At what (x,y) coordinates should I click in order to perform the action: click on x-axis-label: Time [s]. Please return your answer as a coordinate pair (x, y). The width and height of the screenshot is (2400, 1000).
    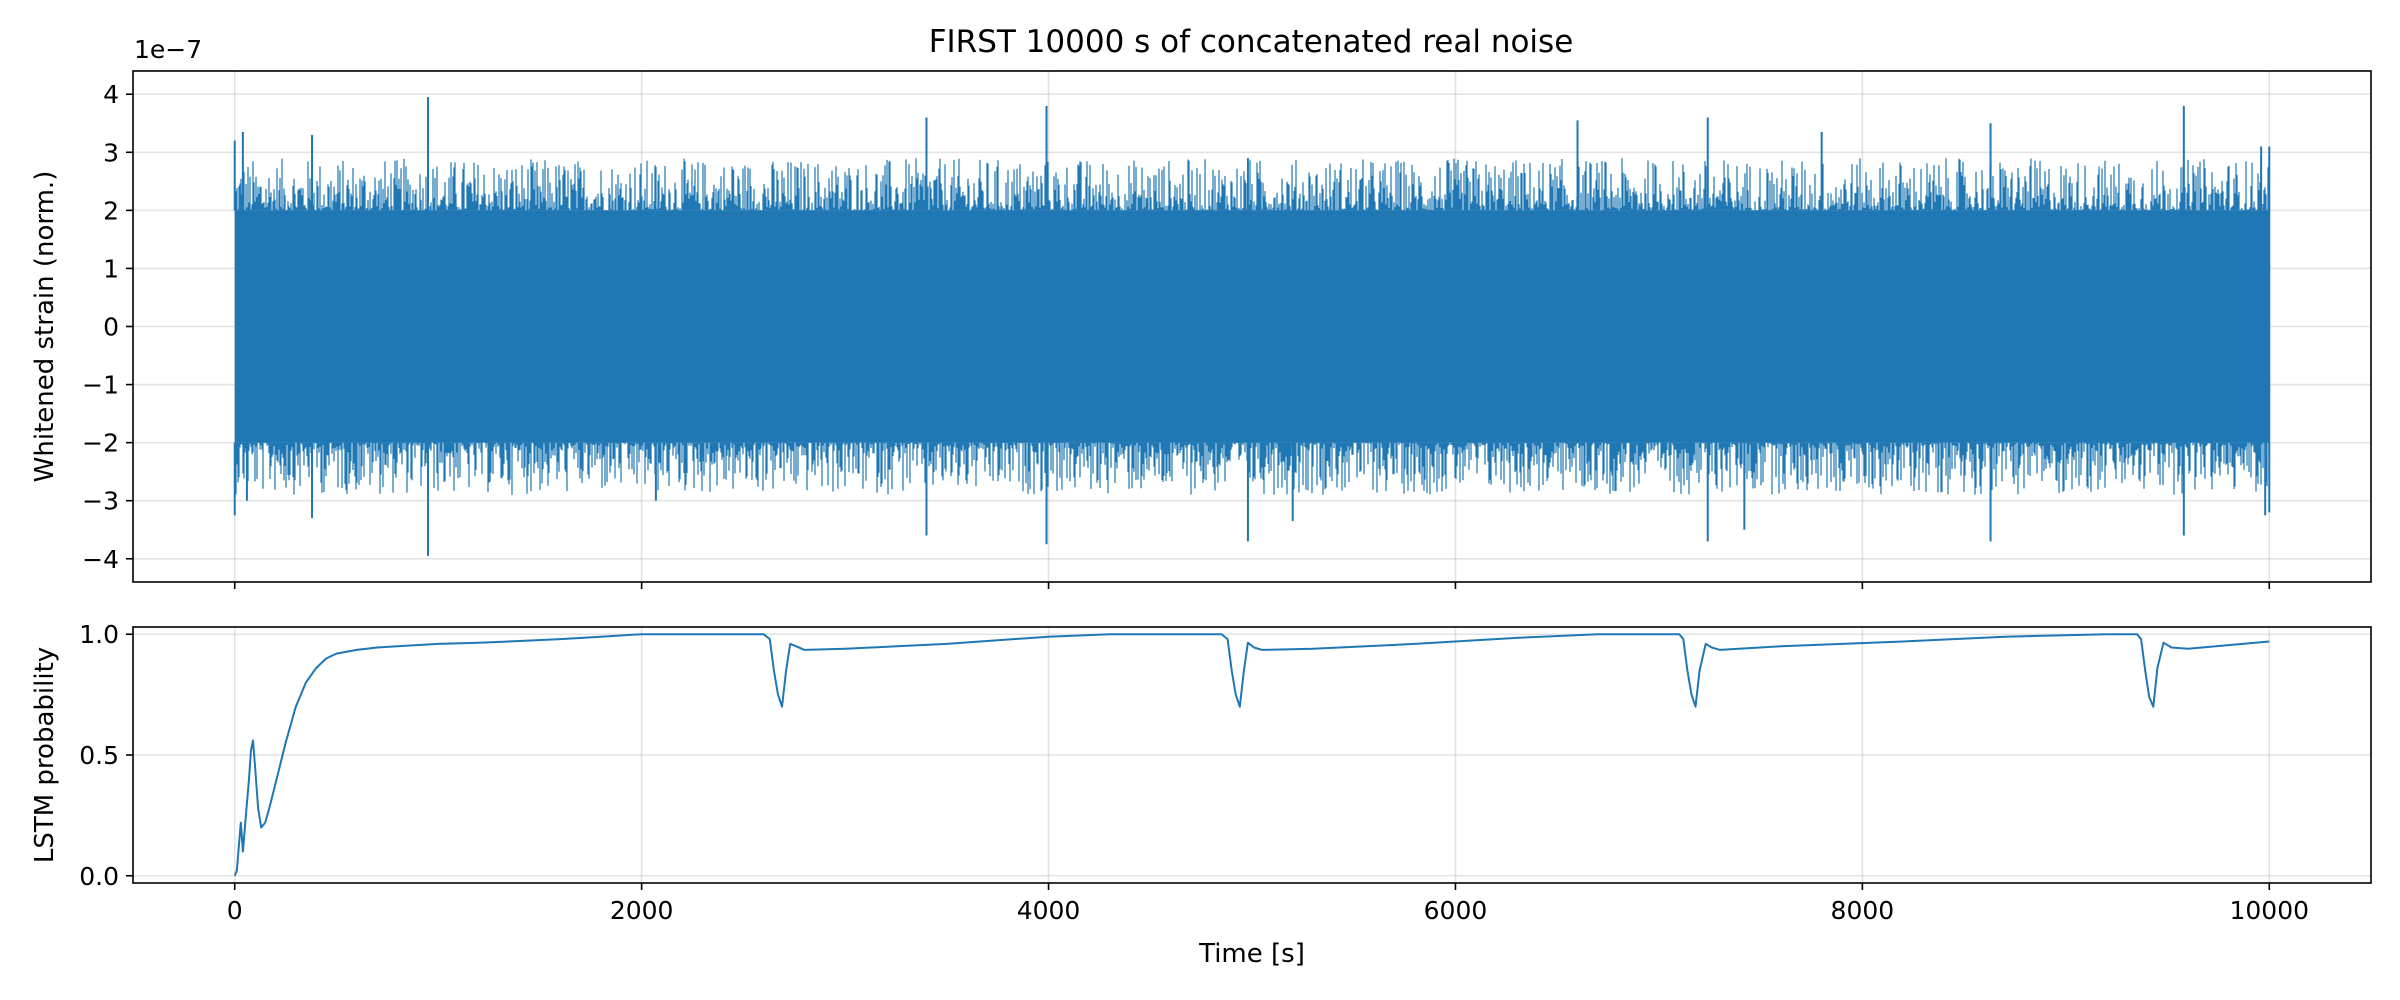
    Looking at the image, I should click on (1251, 954).